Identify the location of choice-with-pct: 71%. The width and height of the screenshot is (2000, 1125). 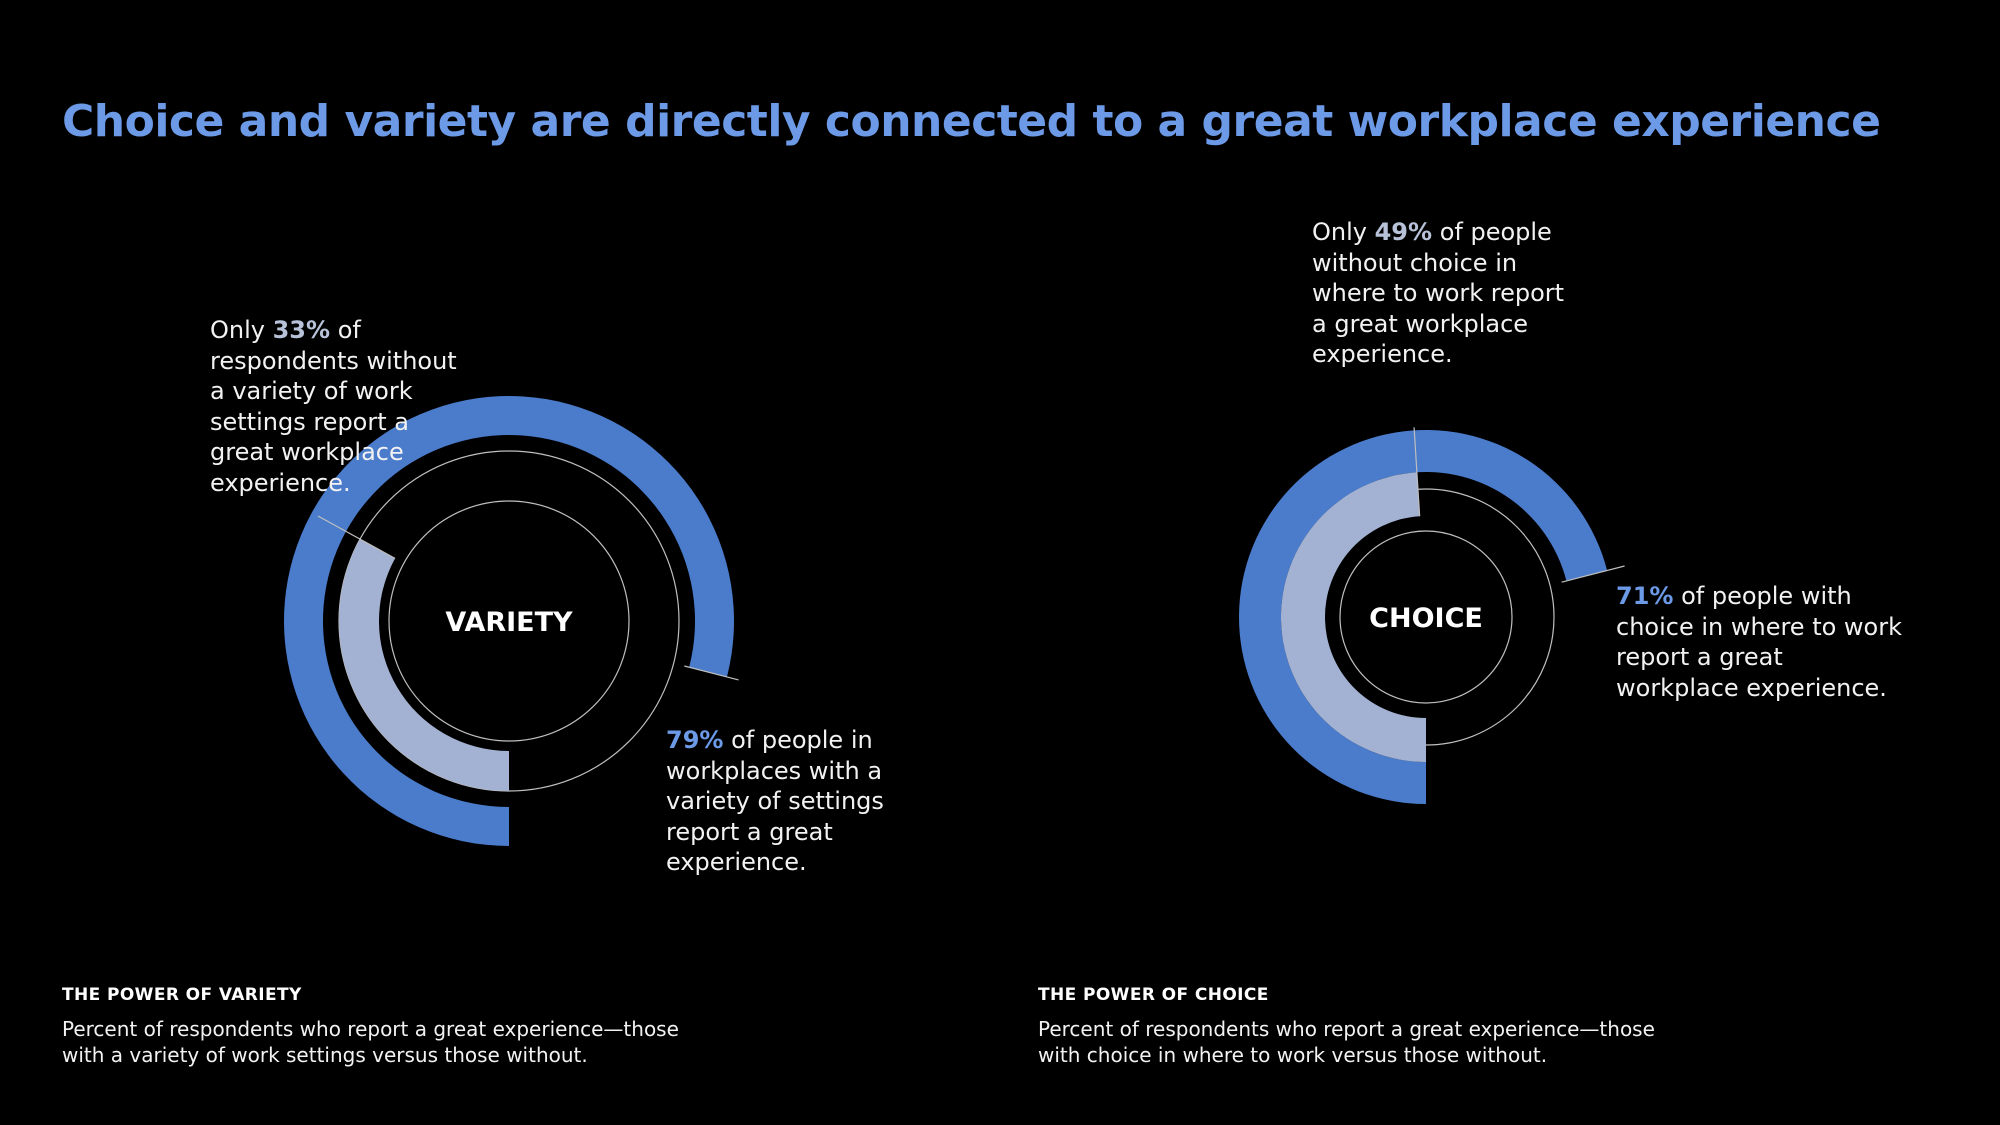
(1645, 596).